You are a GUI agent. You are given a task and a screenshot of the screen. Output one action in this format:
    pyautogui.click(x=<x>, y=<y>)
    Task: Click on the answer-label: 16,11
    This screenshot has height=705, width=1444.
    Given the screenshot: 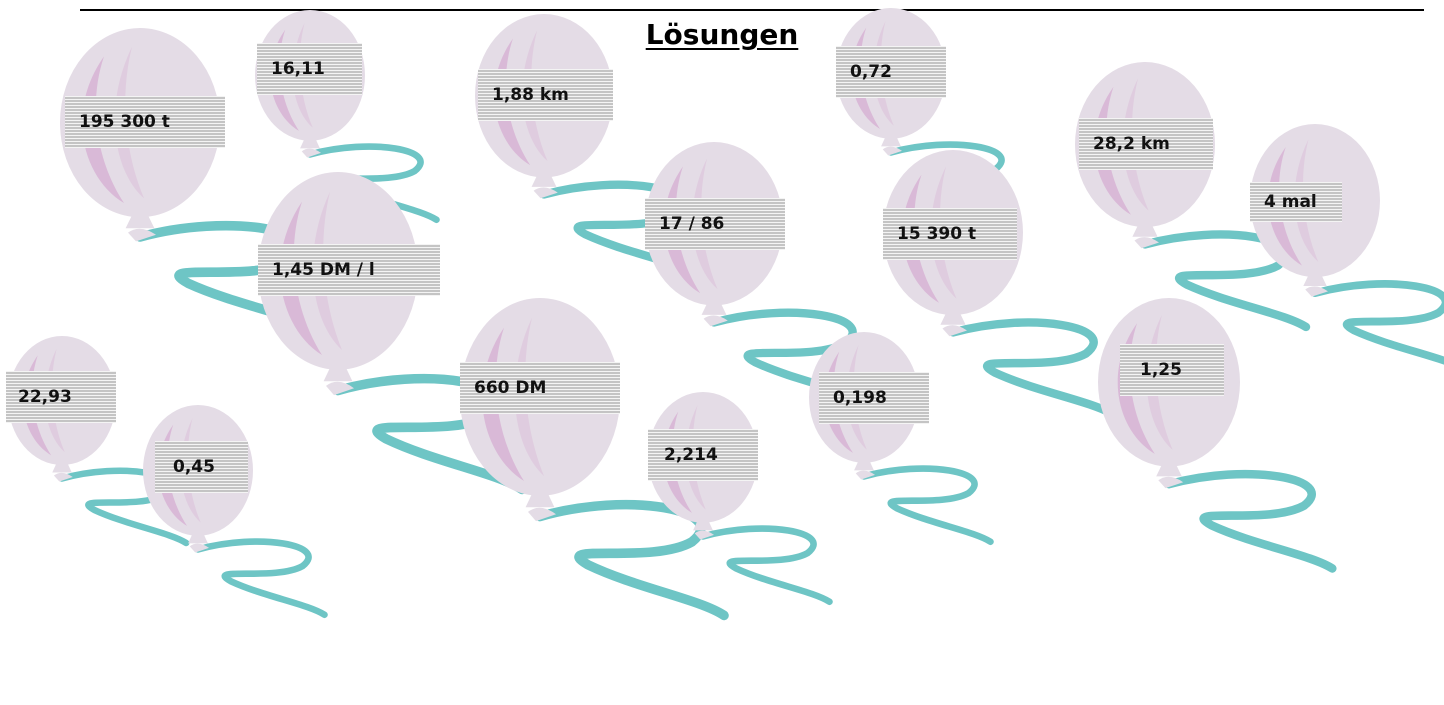 What is the action you would take?
    pyautogui.click(x=309, y=69)
    